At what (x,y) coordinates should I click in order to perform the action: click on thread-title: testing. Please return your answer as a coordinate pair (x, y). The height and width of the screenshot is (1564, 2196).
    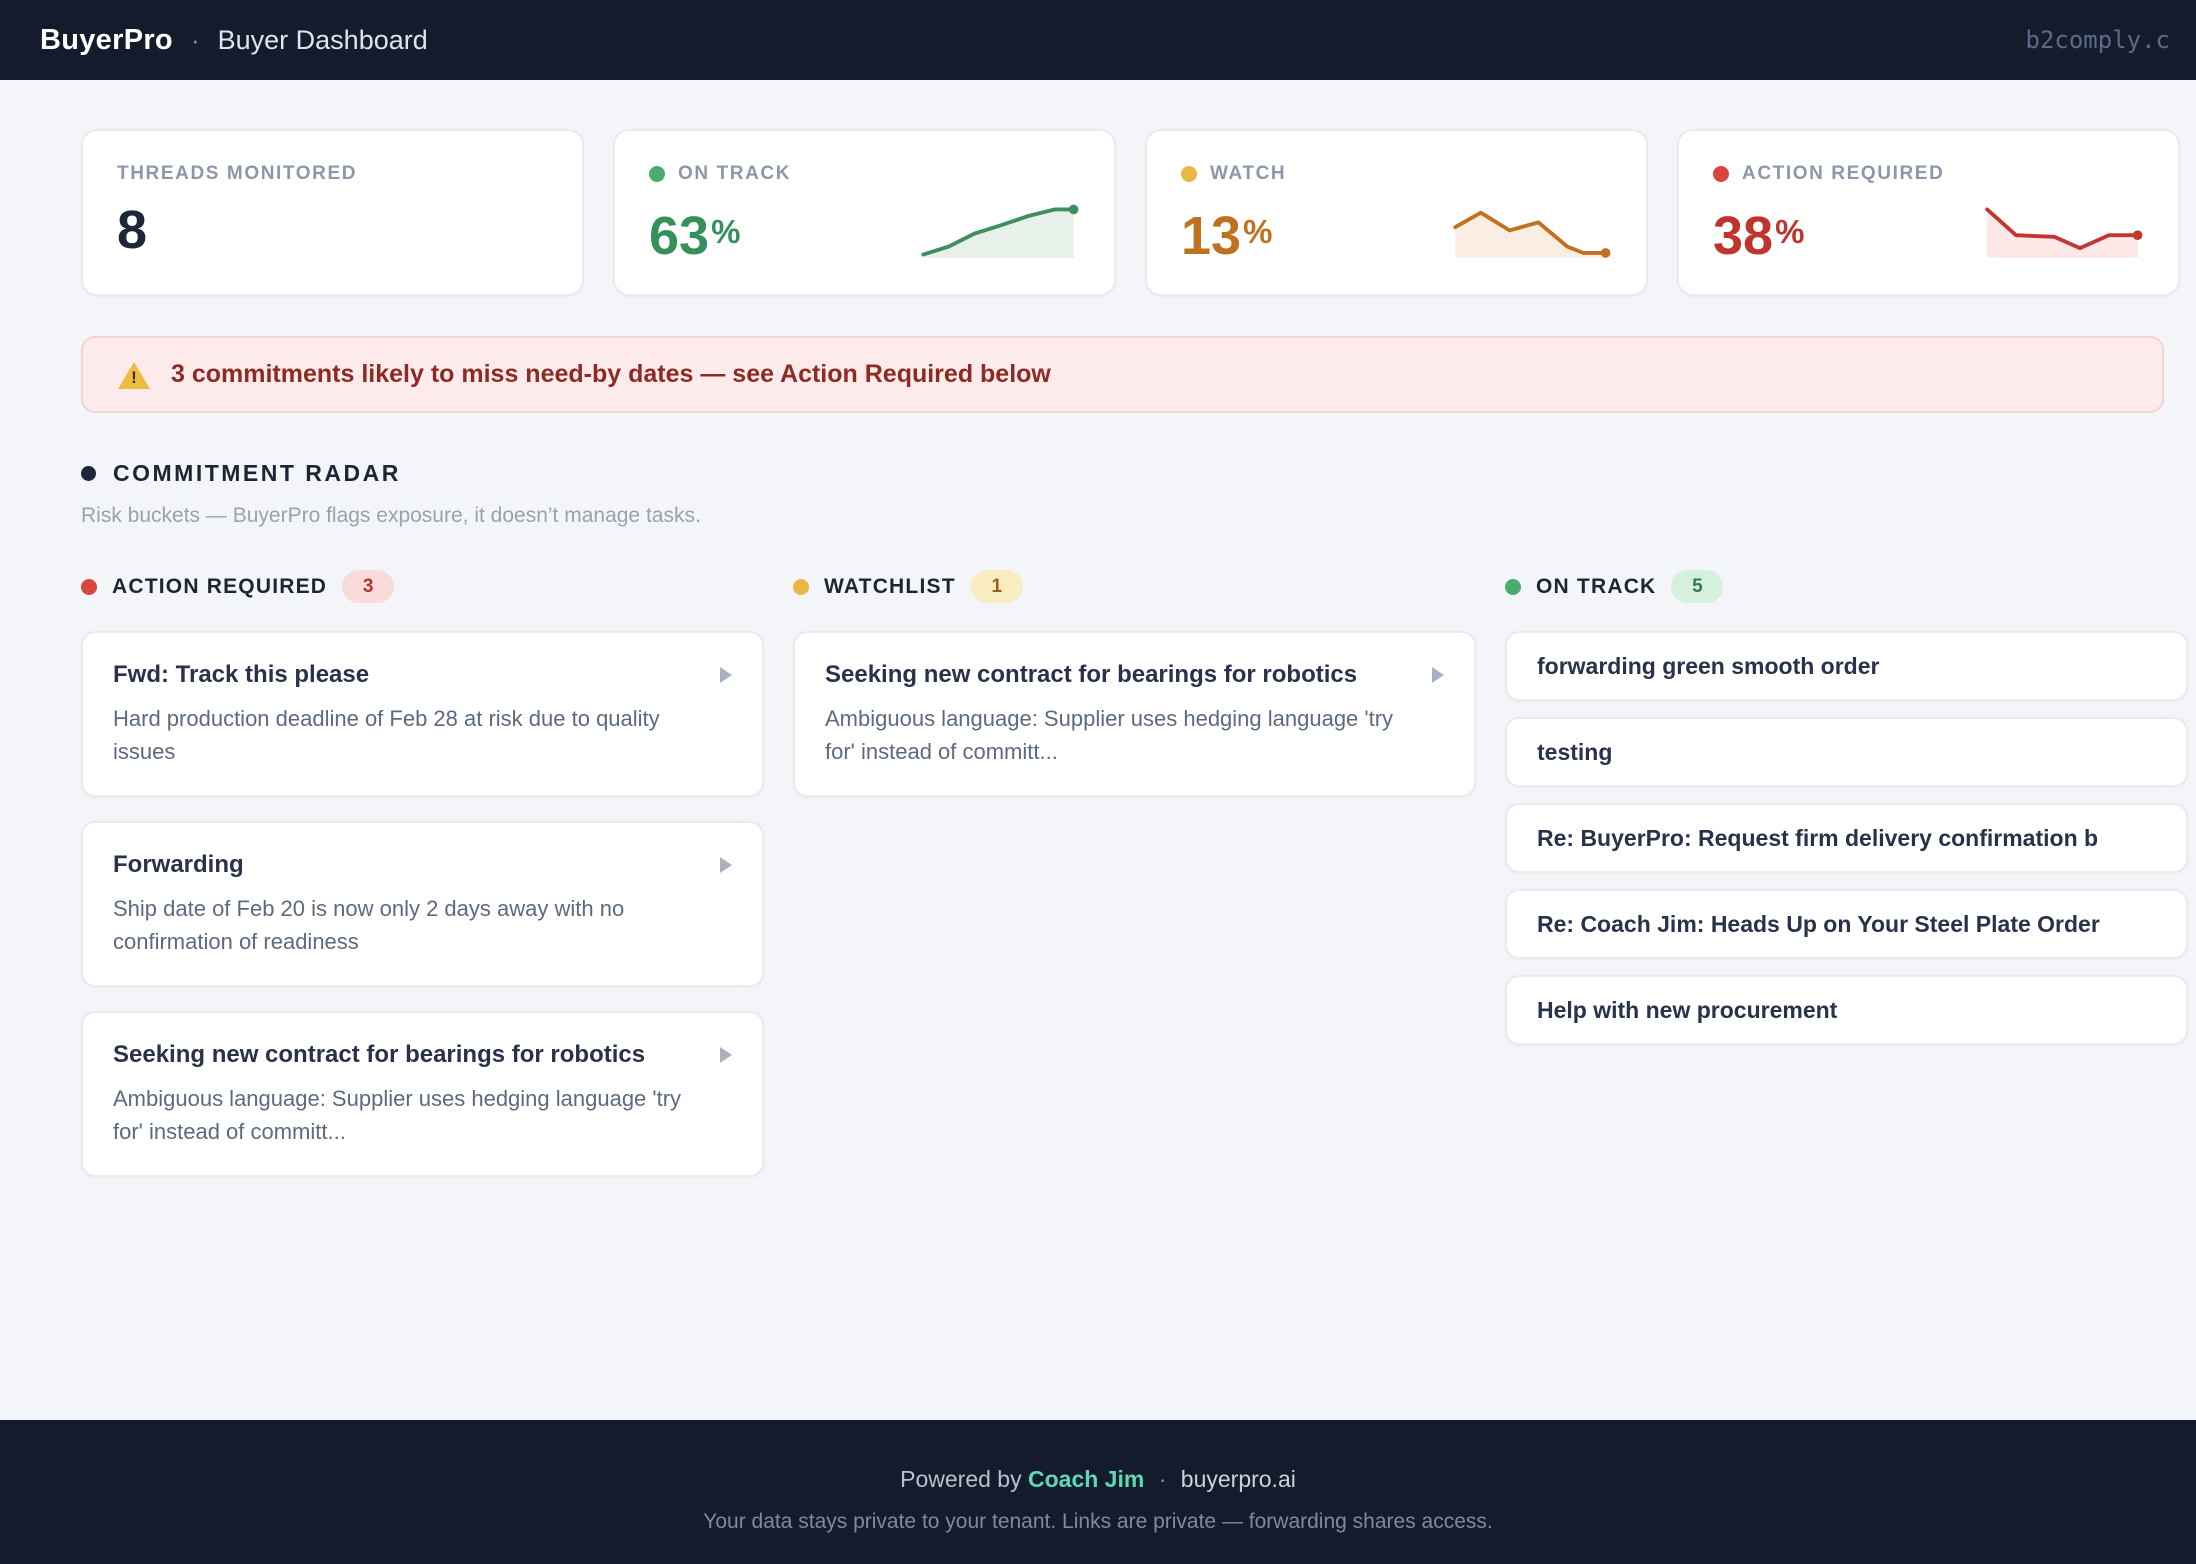
    Looking at the image, I should click on (1575, 751).